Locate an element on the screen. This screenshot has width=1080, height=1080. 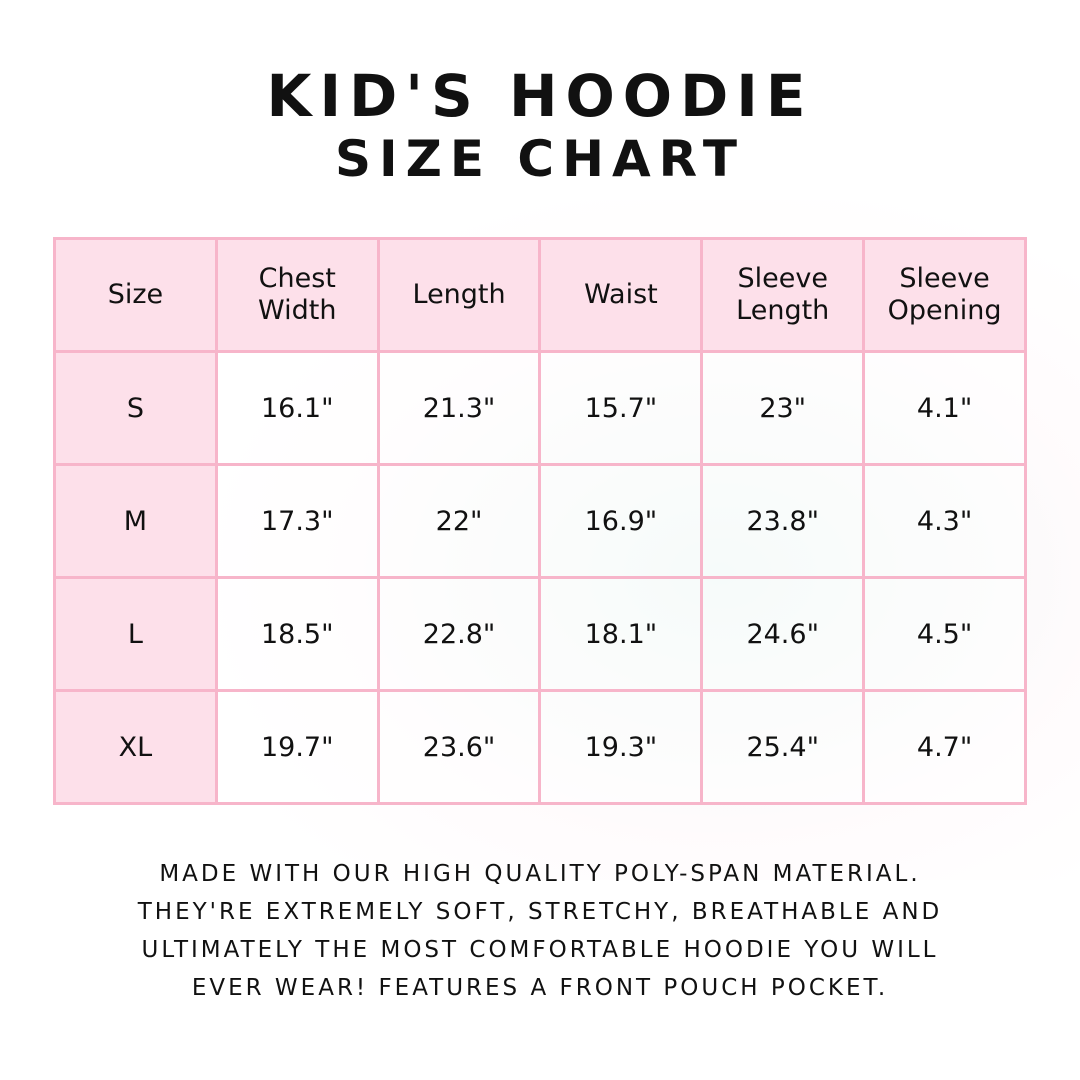
table-row: M 17.3" 22" 16.9" 23.8" 4.3" is located at coordinates (540, 521).